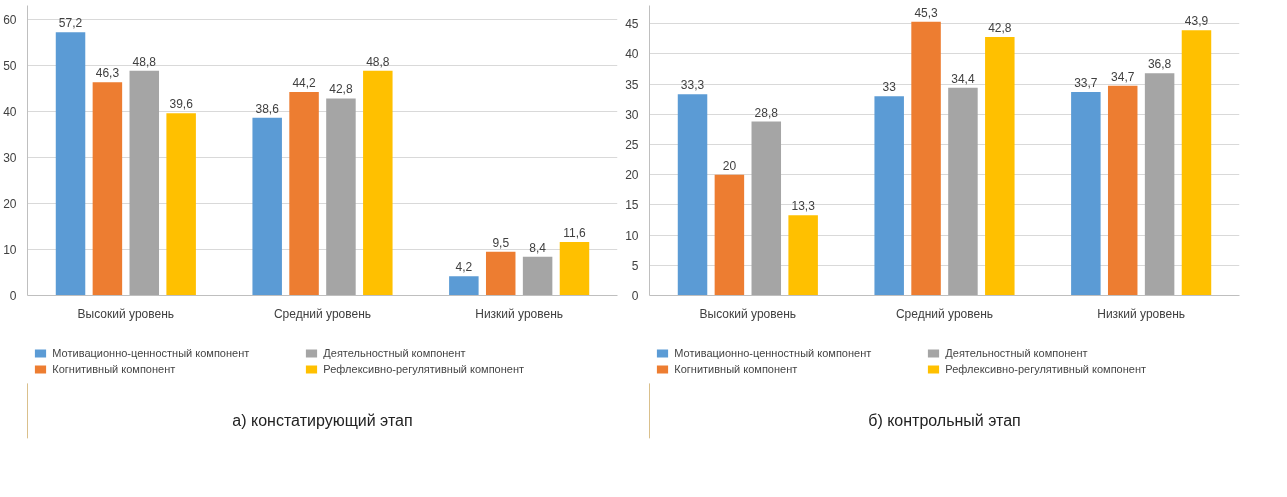  Describe the element at coordinates (322, 420) in the screenshot. I see `text: а) констатирующий этап` at that location.